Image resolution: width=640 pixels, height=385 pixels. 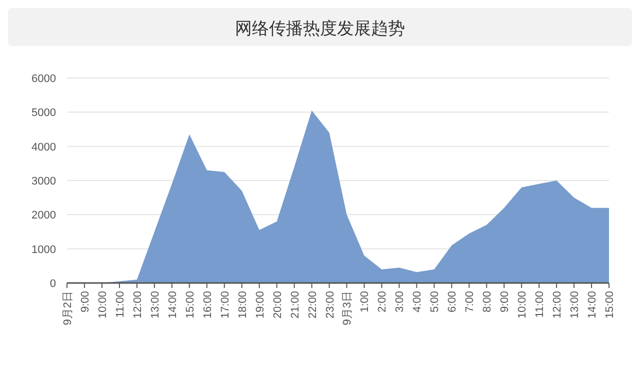 I want to click on x-tick-label: 20:00, so click(x=278, y=305).